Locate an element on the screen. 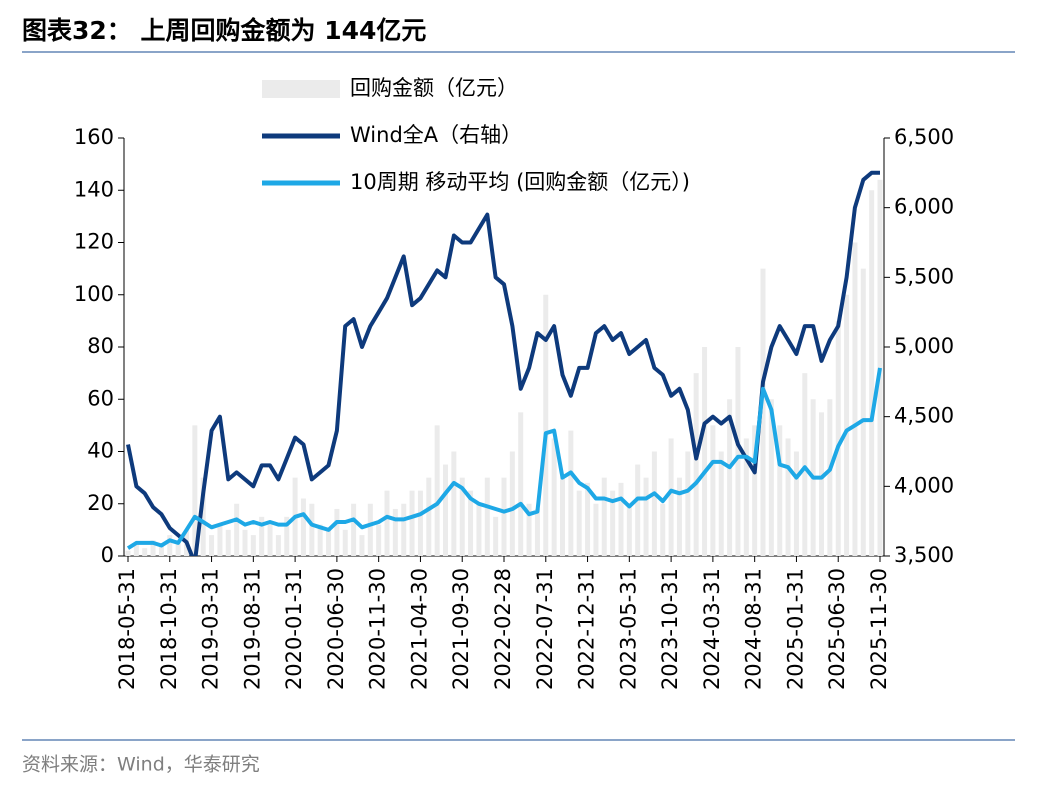 Image resolution: width=1048 pixels, height=792 pixels. x-tick-label: 2021-04-30 is located at coordinates (419, 629).